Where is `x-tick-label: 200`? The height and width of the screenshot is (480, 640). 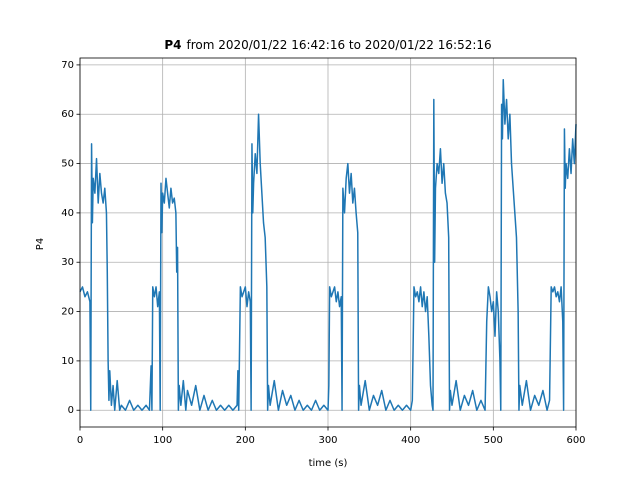
x-tick-label: 200 is located at coordinates (245, 440).